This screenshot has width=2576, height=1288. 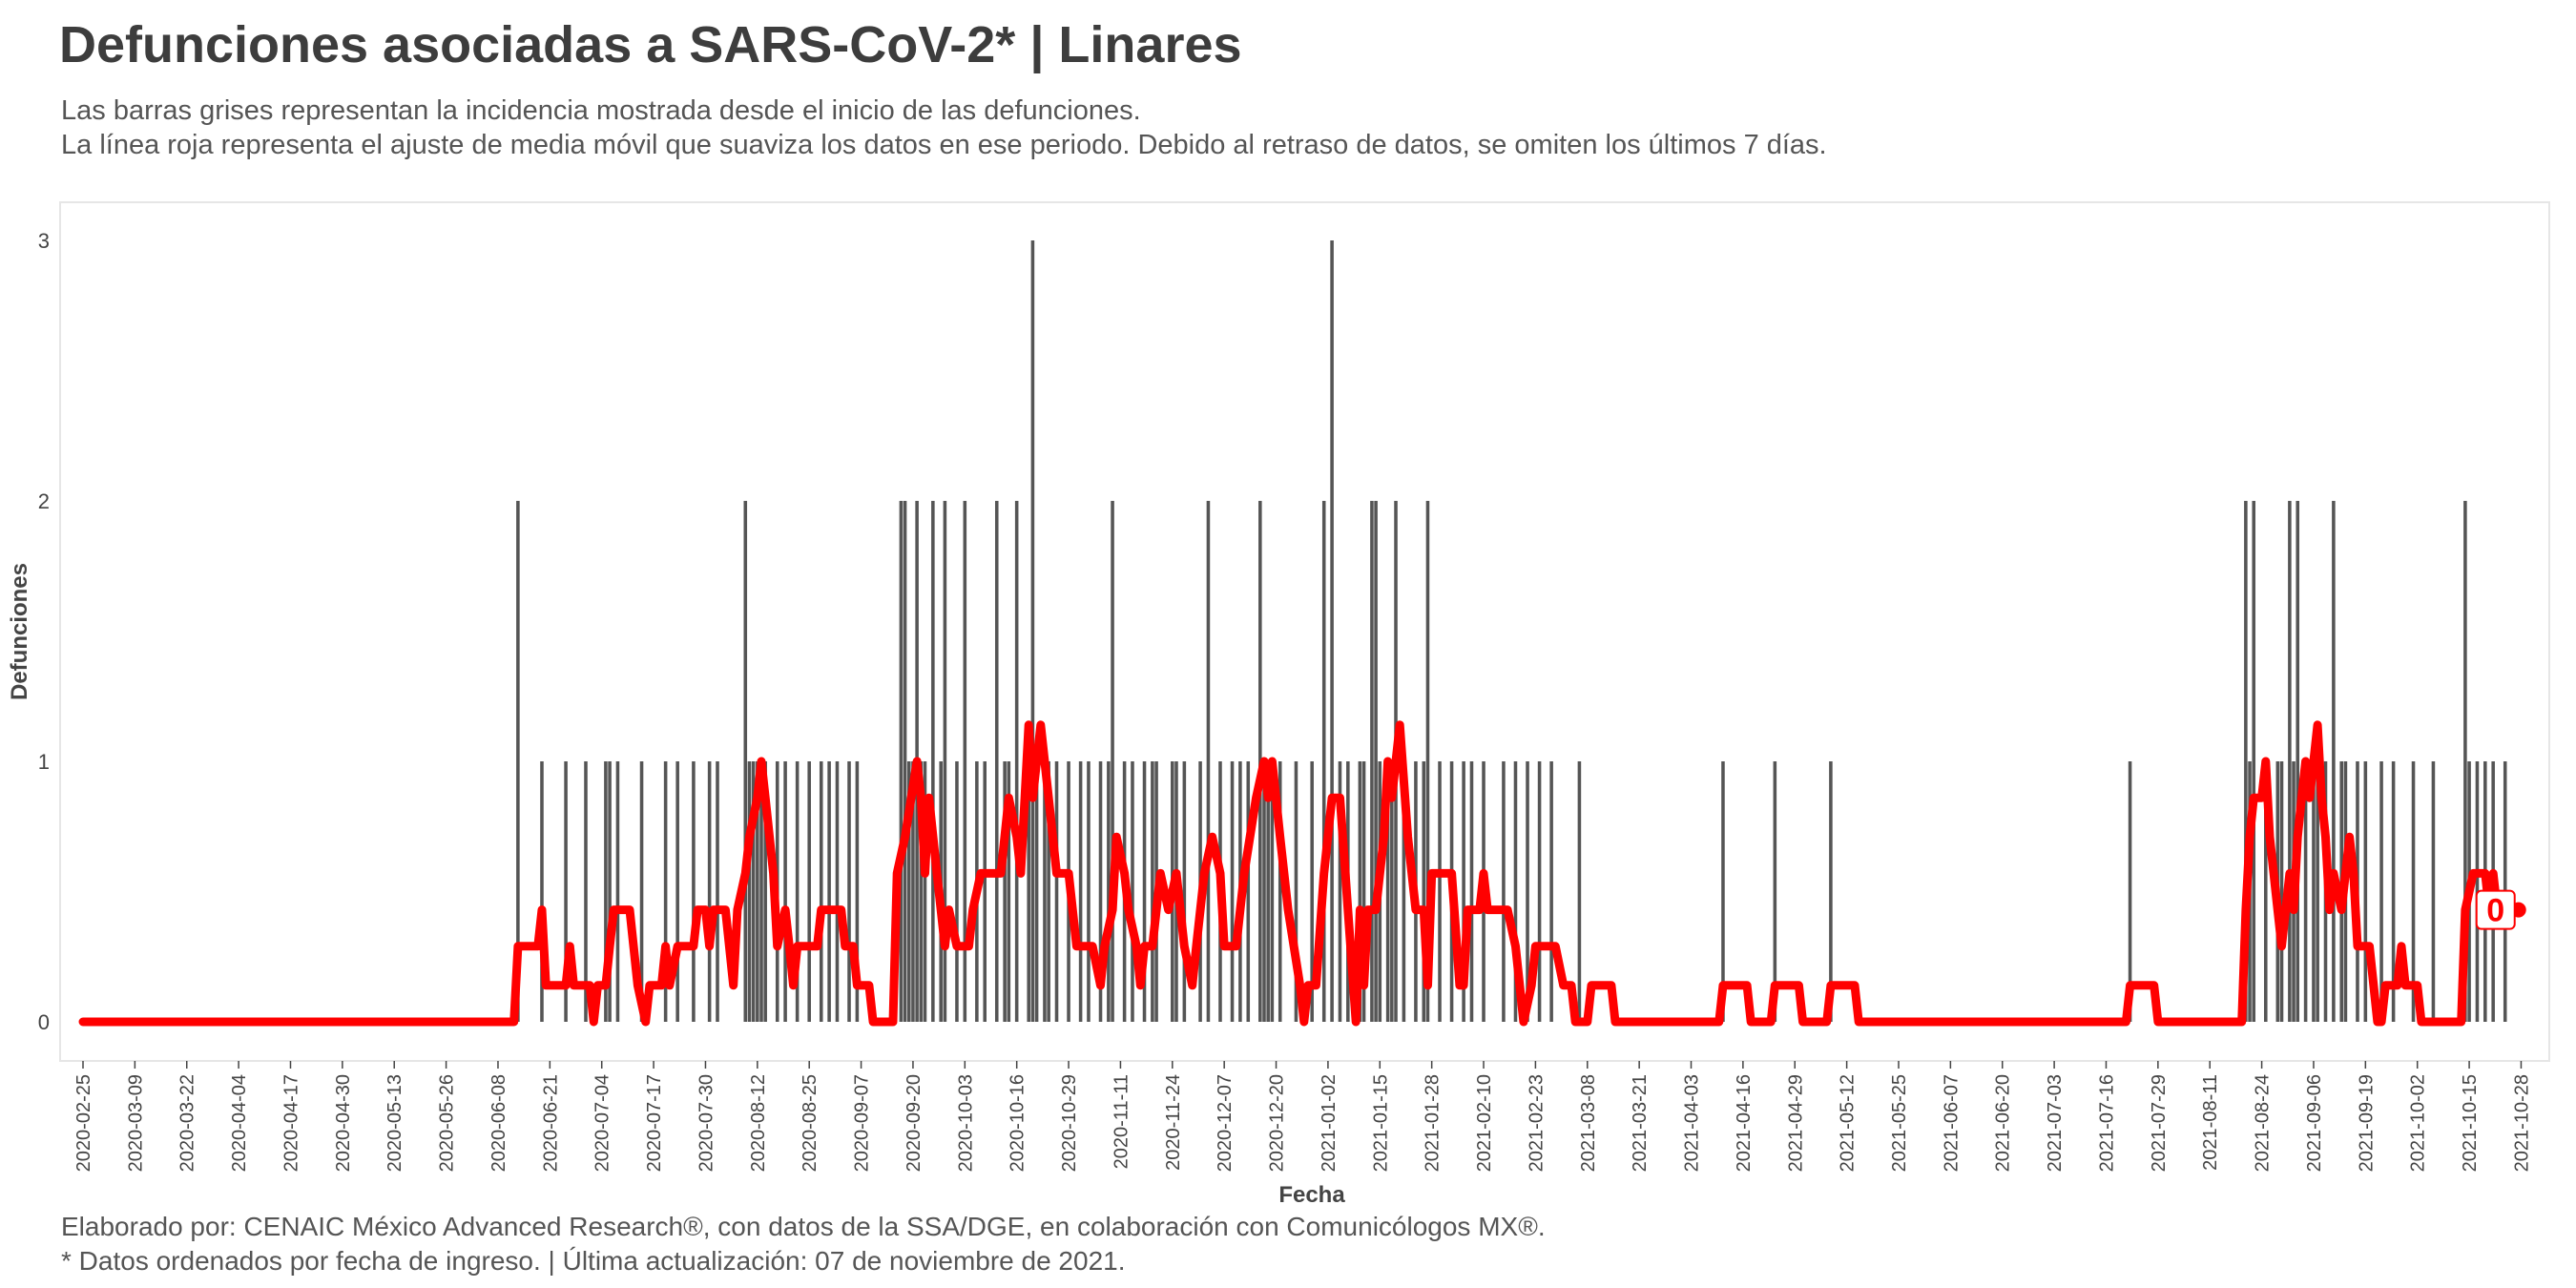 I want to click on x-tick-label: 2020-12-20, so click(x=1277, y=1123).